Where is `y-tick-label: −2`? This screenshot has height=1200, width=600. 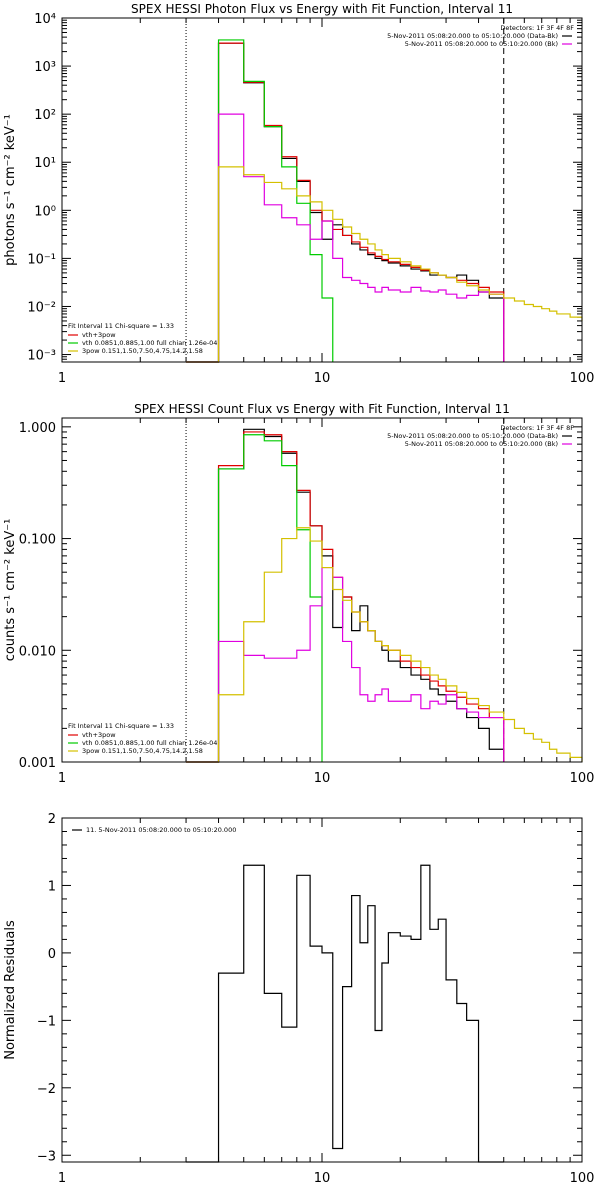
y-tick-label: −2 is located at coordinates (46, 1089).